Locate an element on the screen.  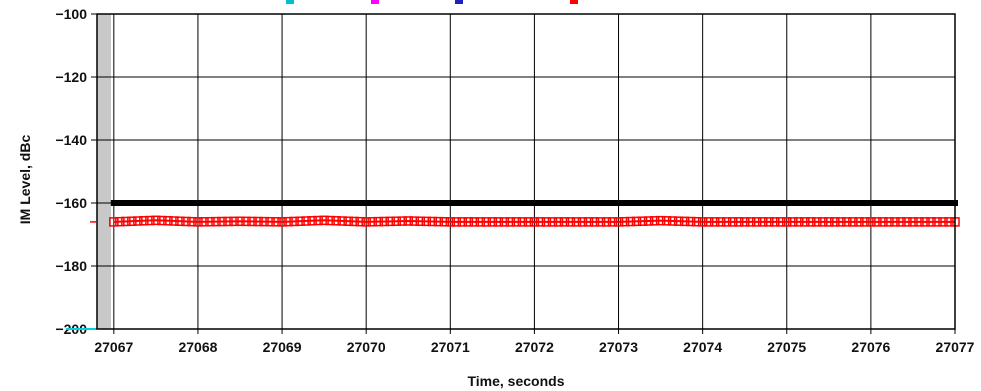
x-tick-label: 27067 is located at coordinates (113, 347).